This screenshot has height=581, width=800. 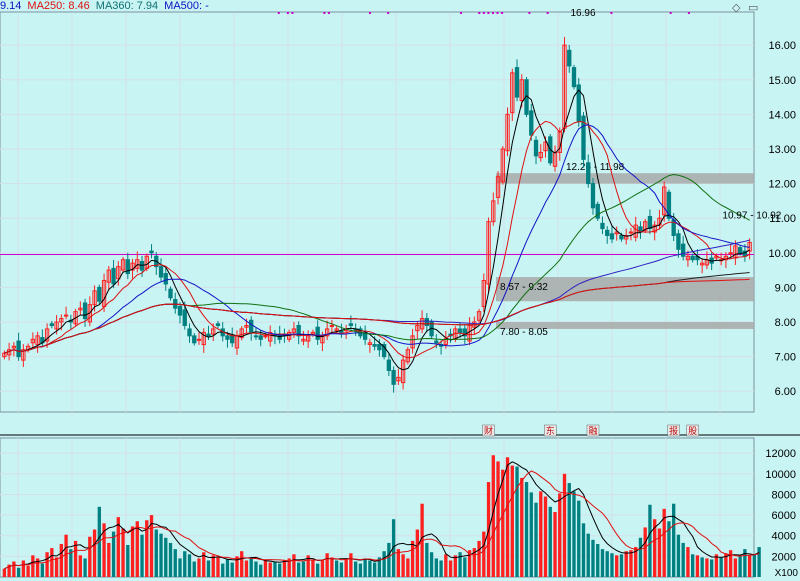 What do you see at coordinates (127, 6) in the screenshot?
I see `ma-legend-ma360: MA360: 7.94` at bounding box center [127, 6].